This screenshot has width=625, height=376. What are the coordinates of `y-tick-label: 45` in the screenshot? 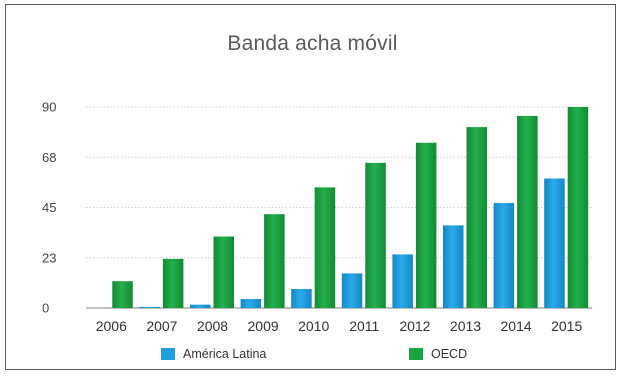 It's located at (49, 207).